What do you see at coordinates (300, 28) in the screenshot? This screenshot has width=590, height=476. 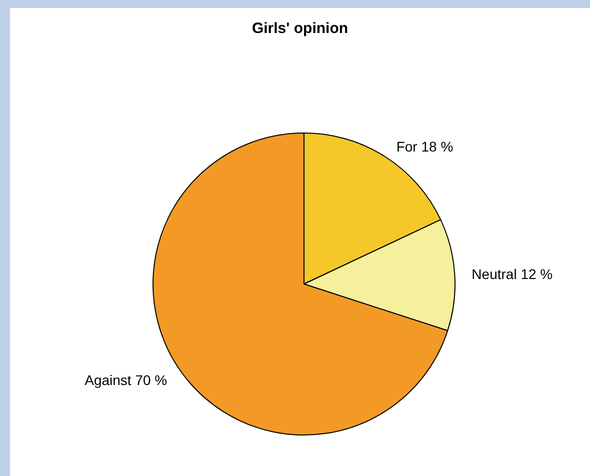 I see `chart-title: Girls' opinion` at bounding box center [300, 28].